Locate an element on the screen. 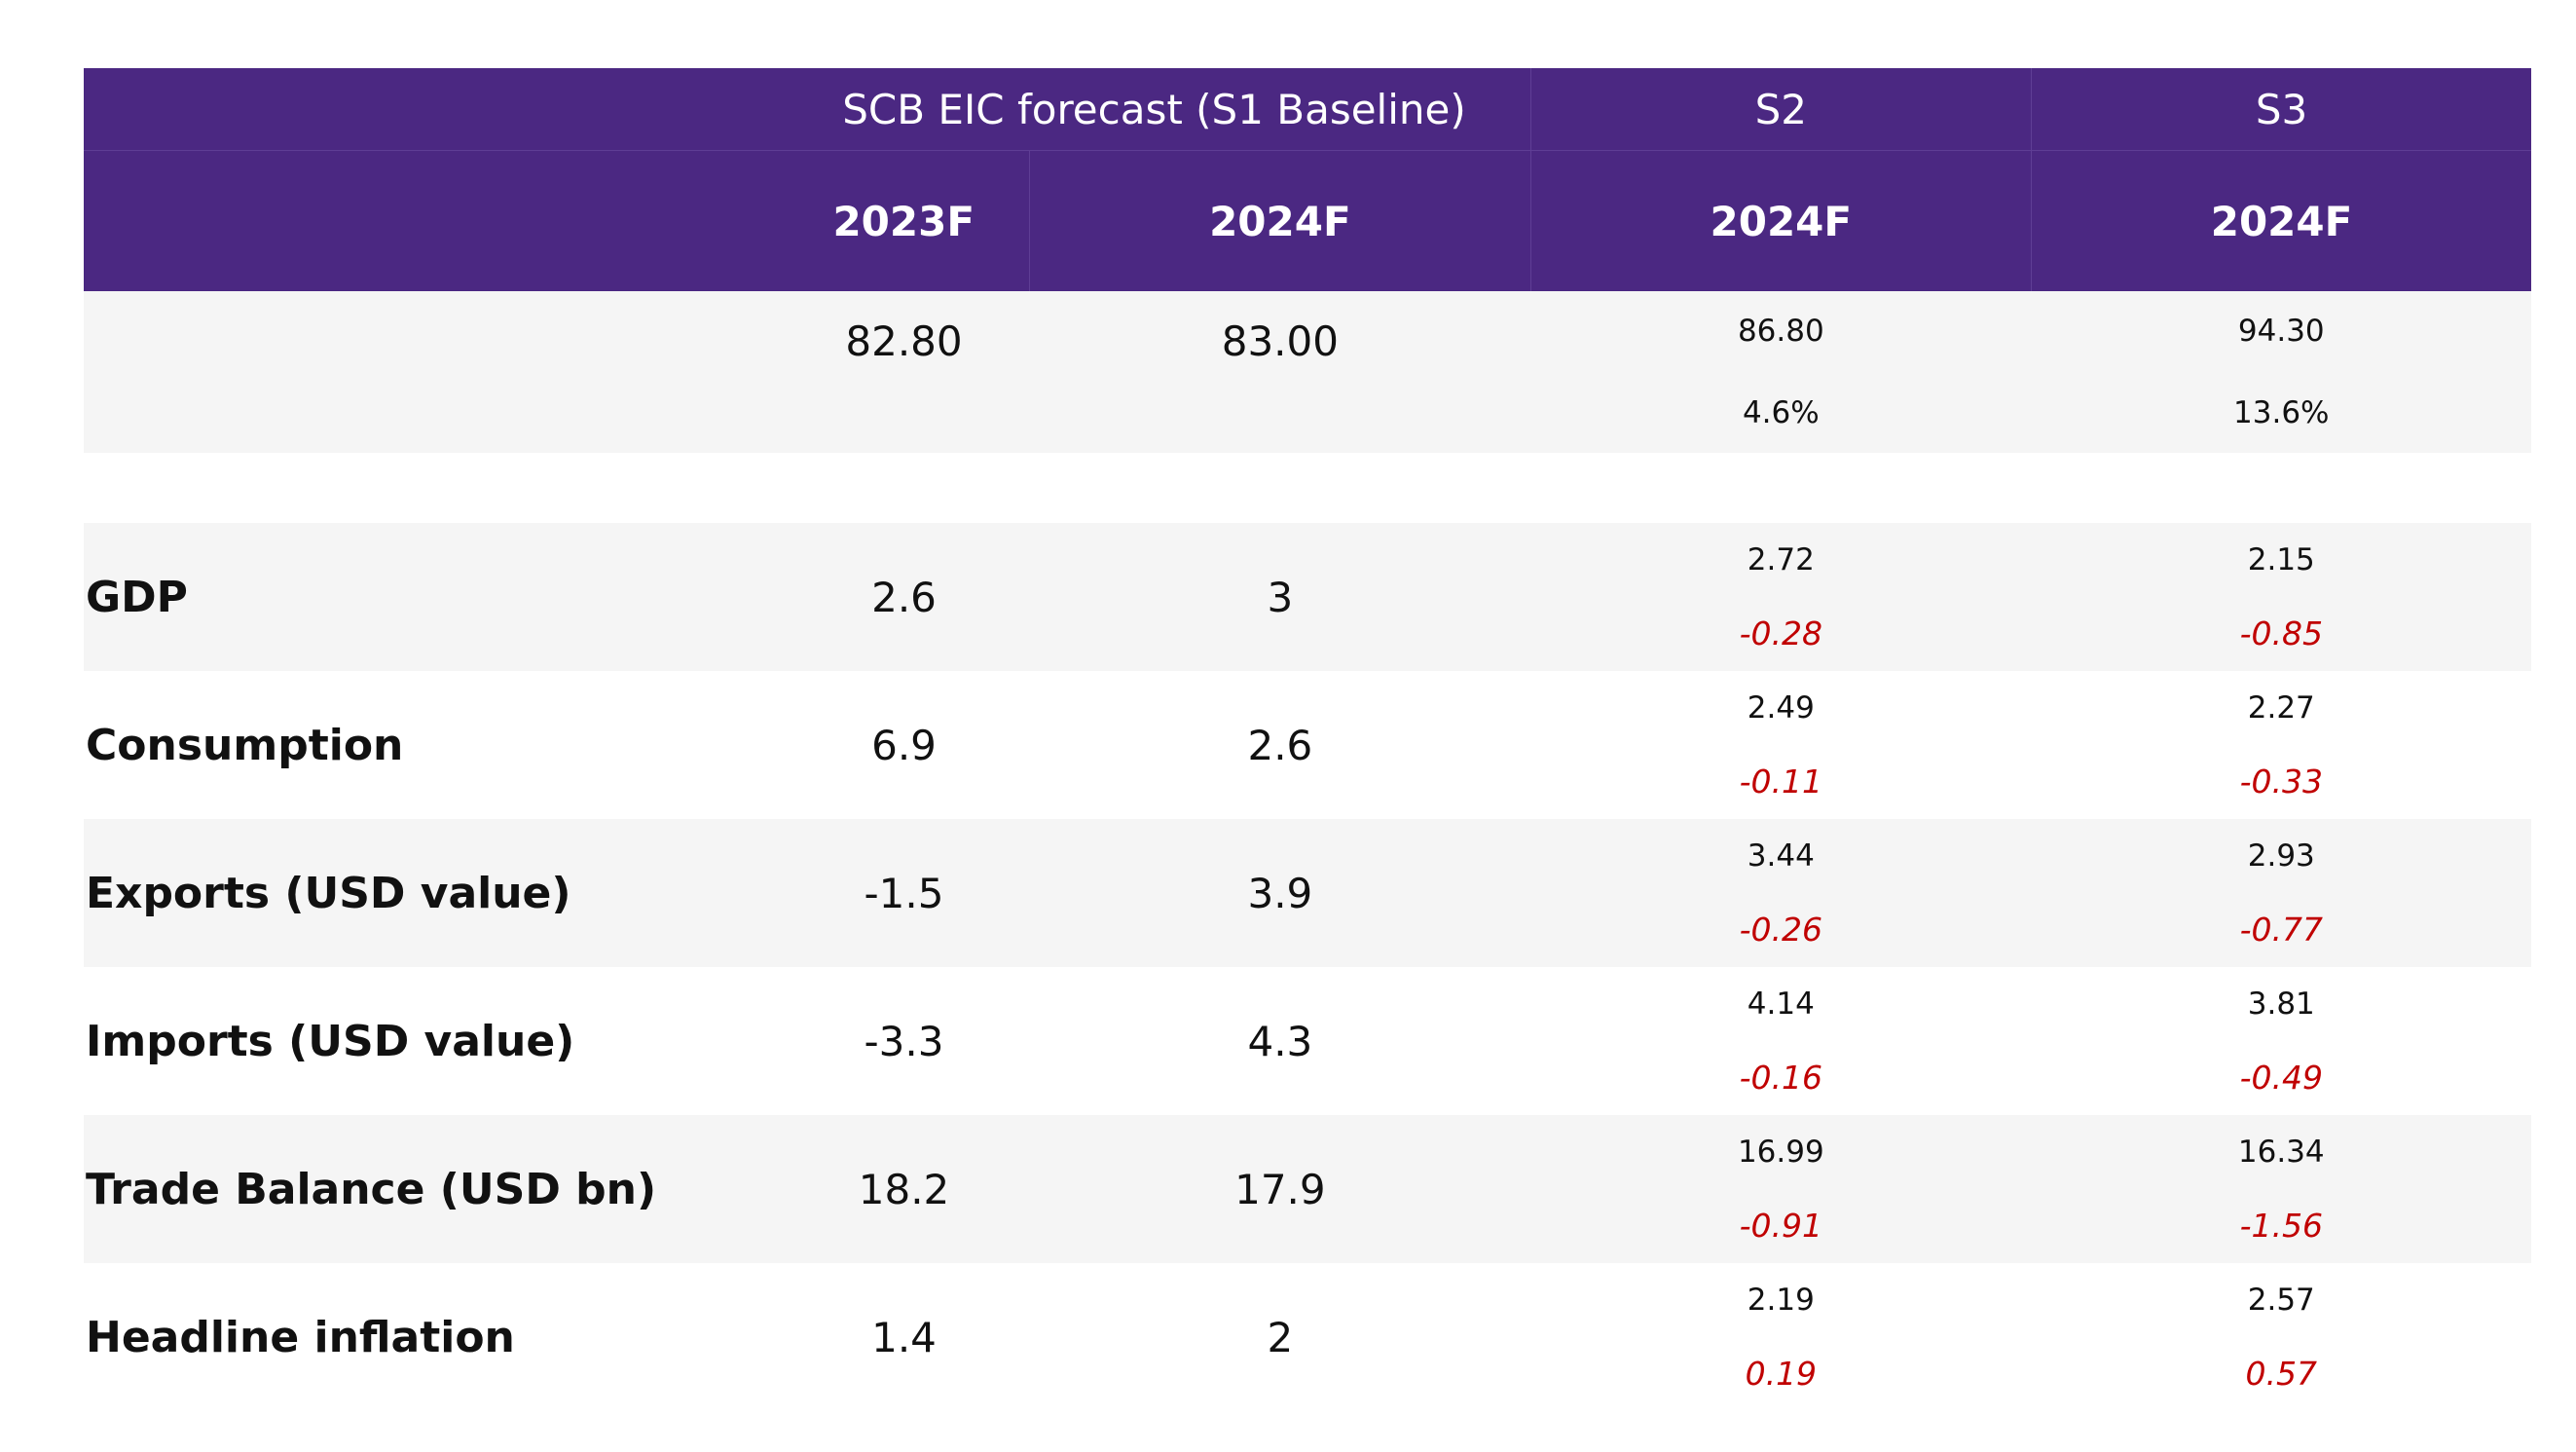 This screenshot has width=2576, height=1452. value-2024: 2 is located at coordinates (1280, 1337).